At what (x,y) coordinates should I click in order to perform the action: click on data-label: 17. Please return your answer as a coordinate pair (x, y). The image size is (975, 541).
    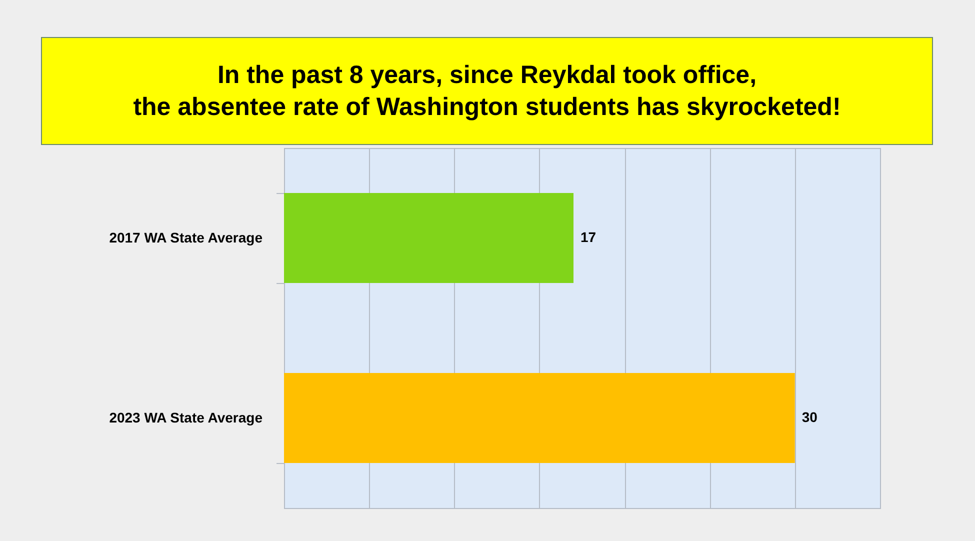
    Looking at the image, I should click on (588, 237).